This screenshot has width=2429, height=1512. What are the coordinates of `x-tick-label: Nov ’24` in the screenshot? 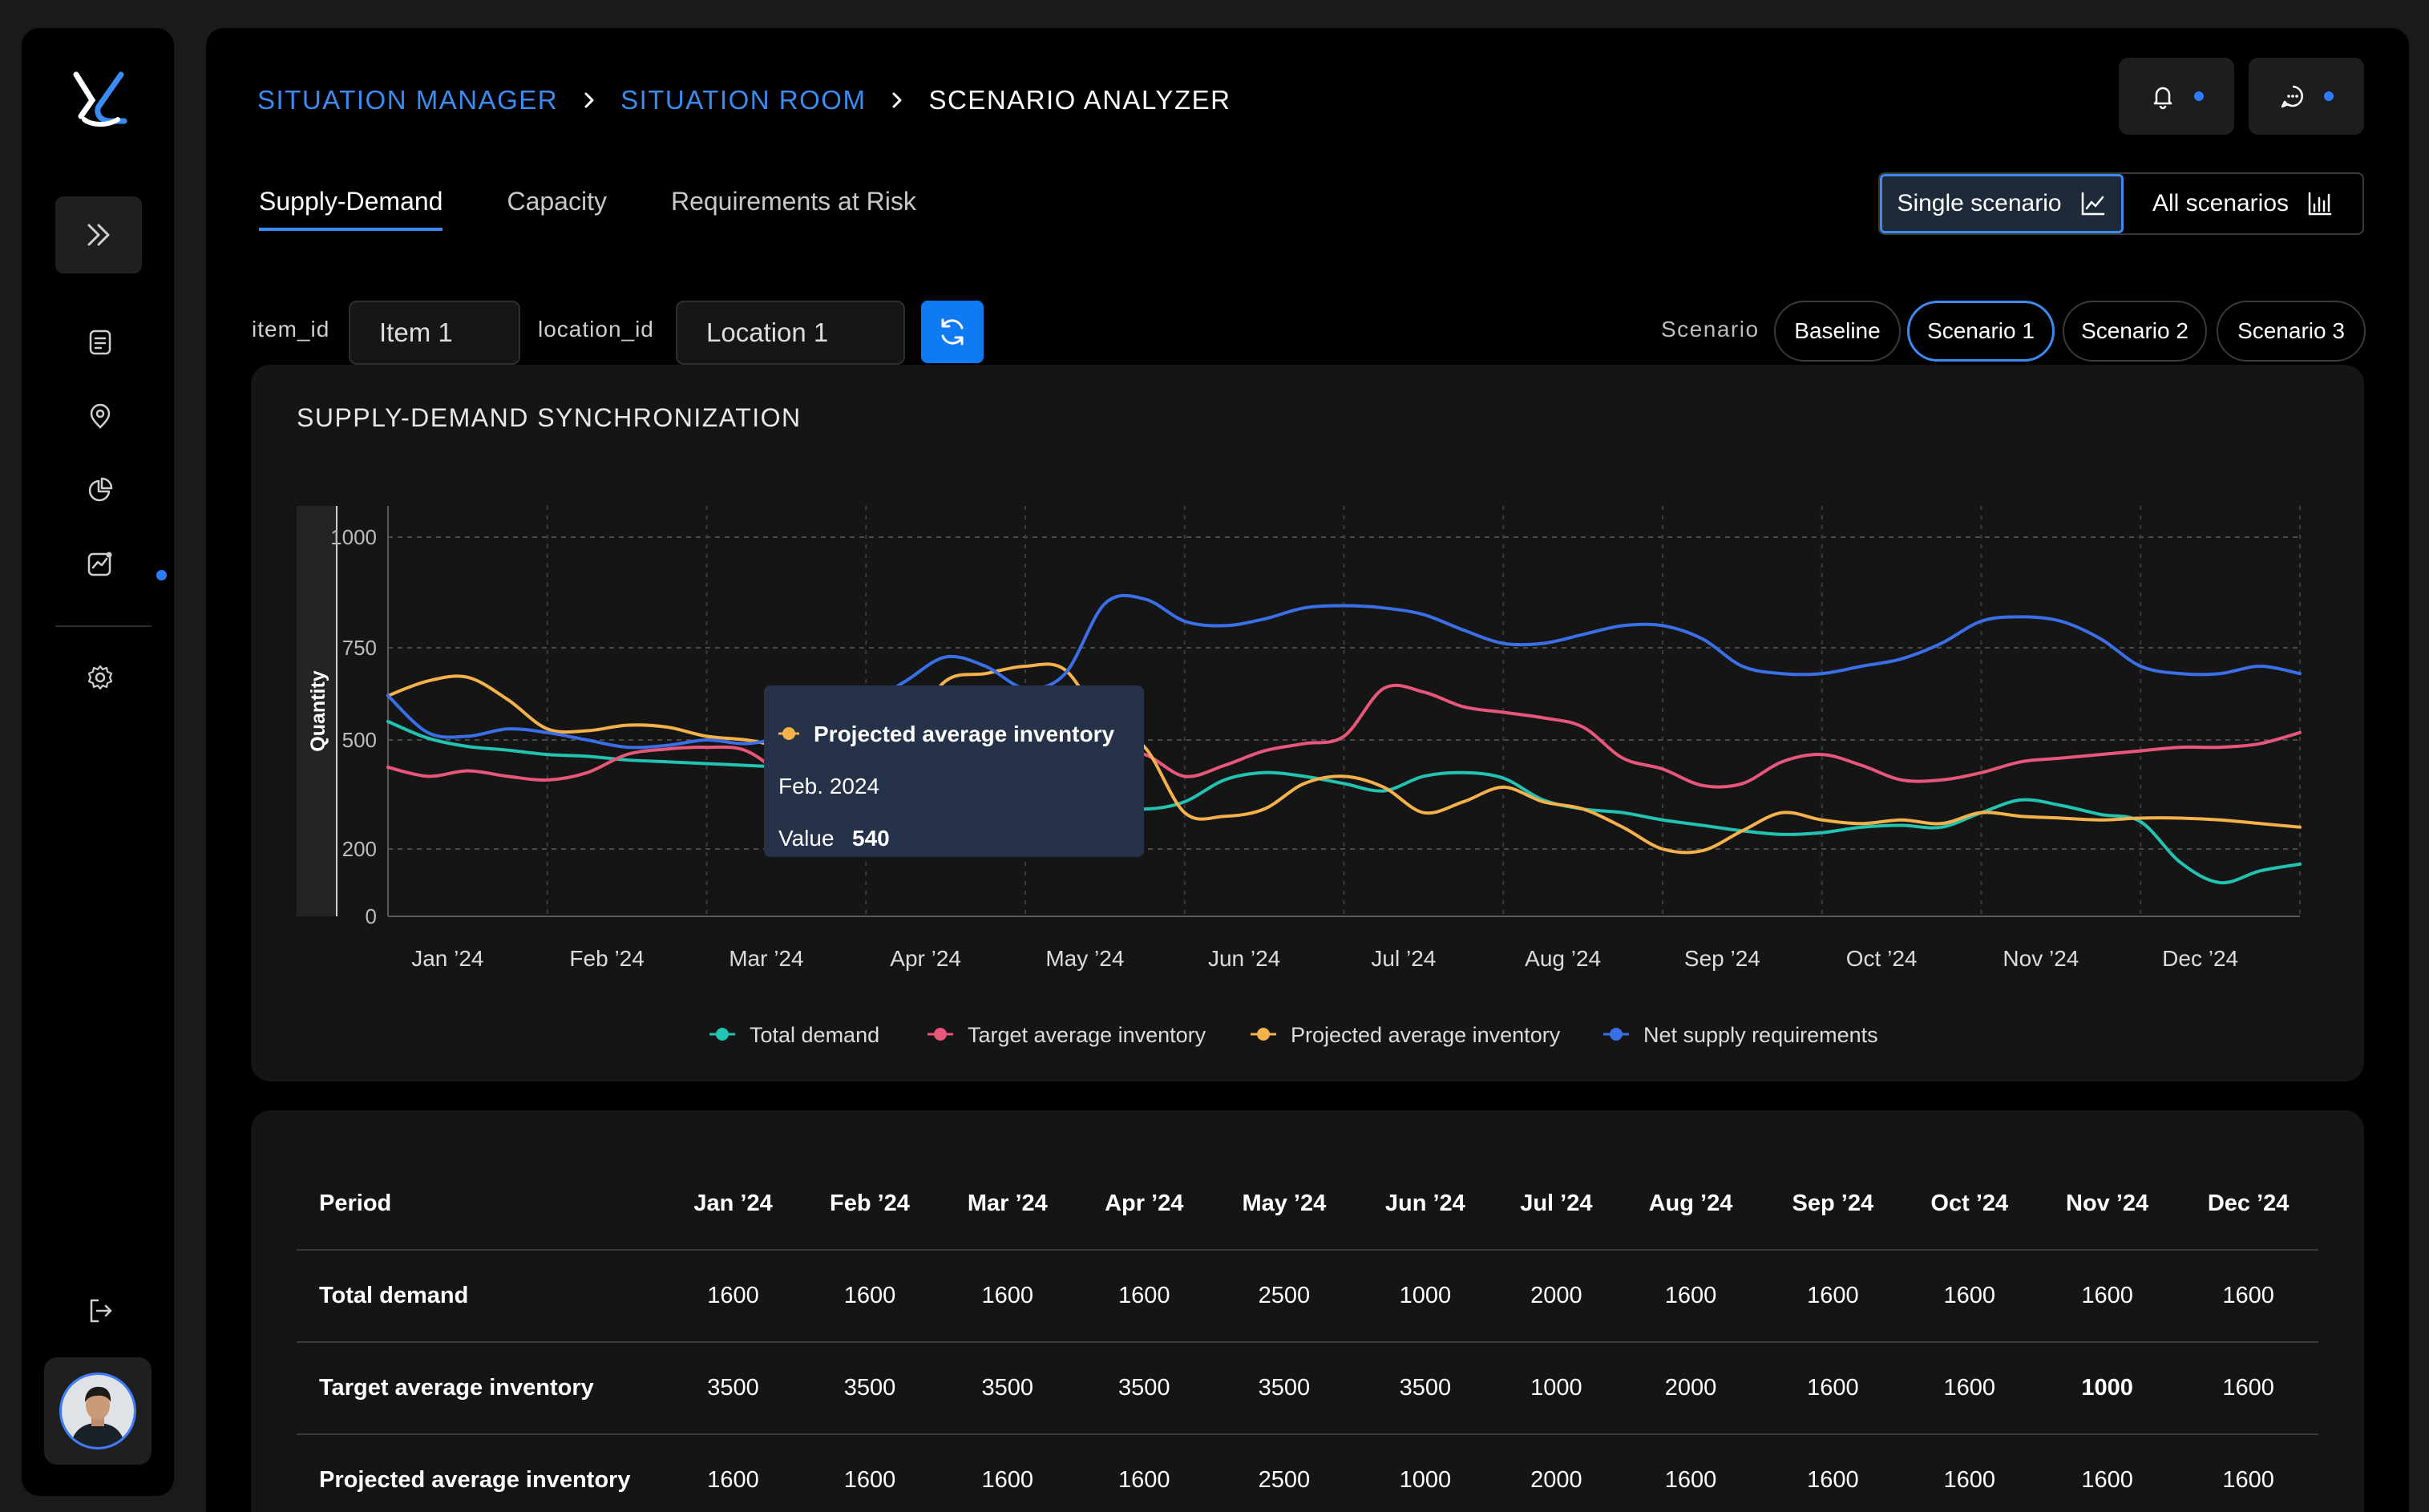 It's located at (2041, 958).